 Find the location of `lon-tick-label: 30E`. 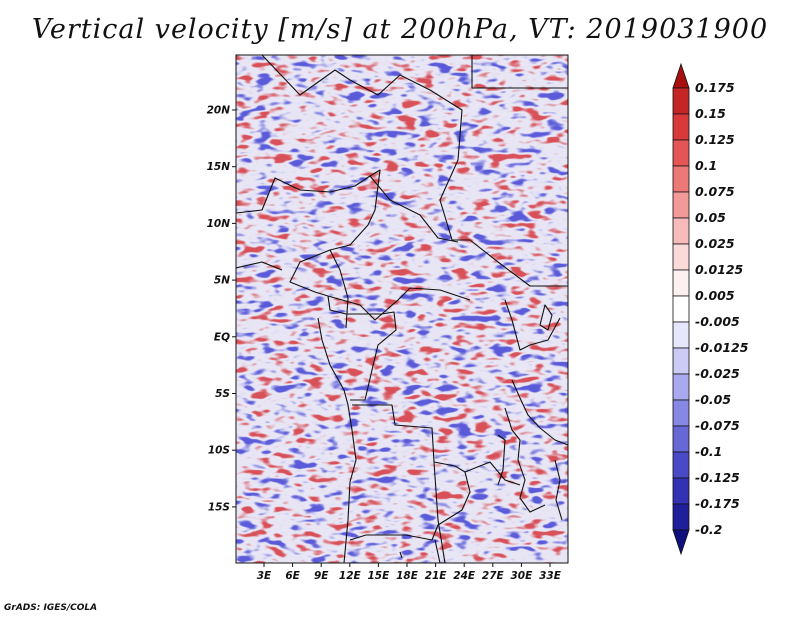

lon-tick-label: 30E is located at coordinates (522, 576).